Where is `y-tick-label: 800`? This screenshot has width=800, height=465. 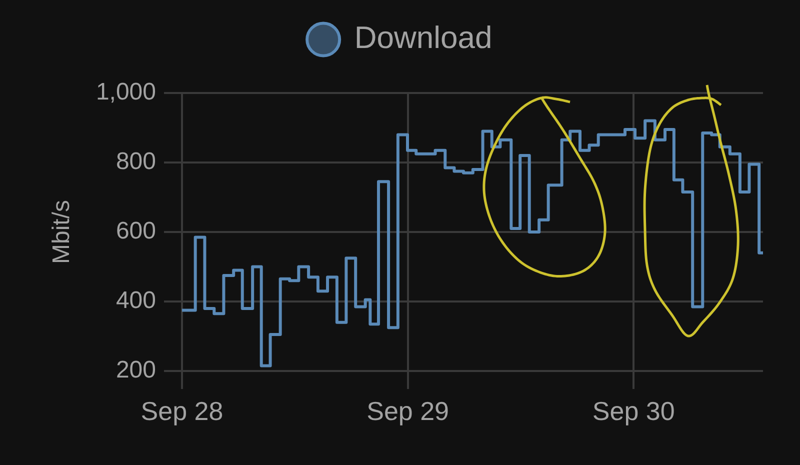 y-tick-label: 800 is located at coordinates (136, 162).